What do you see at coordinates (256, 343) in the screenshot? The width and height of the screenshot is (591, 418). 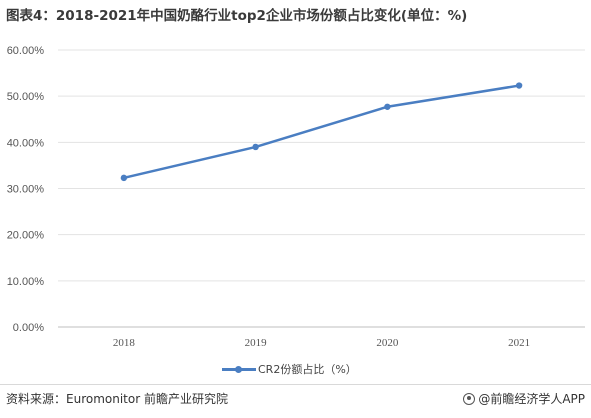 I see `x-tick-label: 2019` at bounding box center [256, 343].